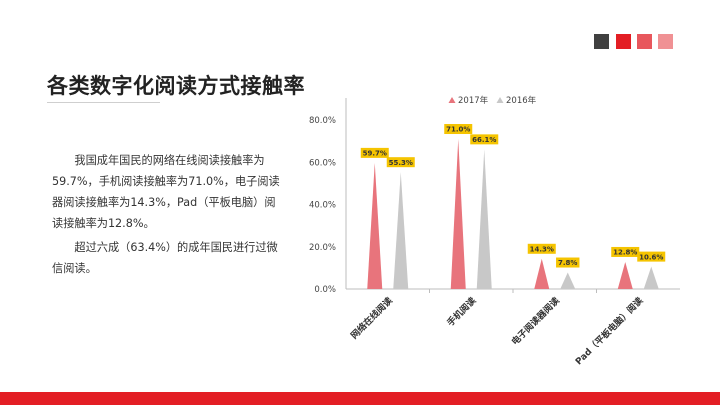  Describe the element at coordinates (322, 163) in the screenshot. I see `y-tick-label: 60.0%` at that location.